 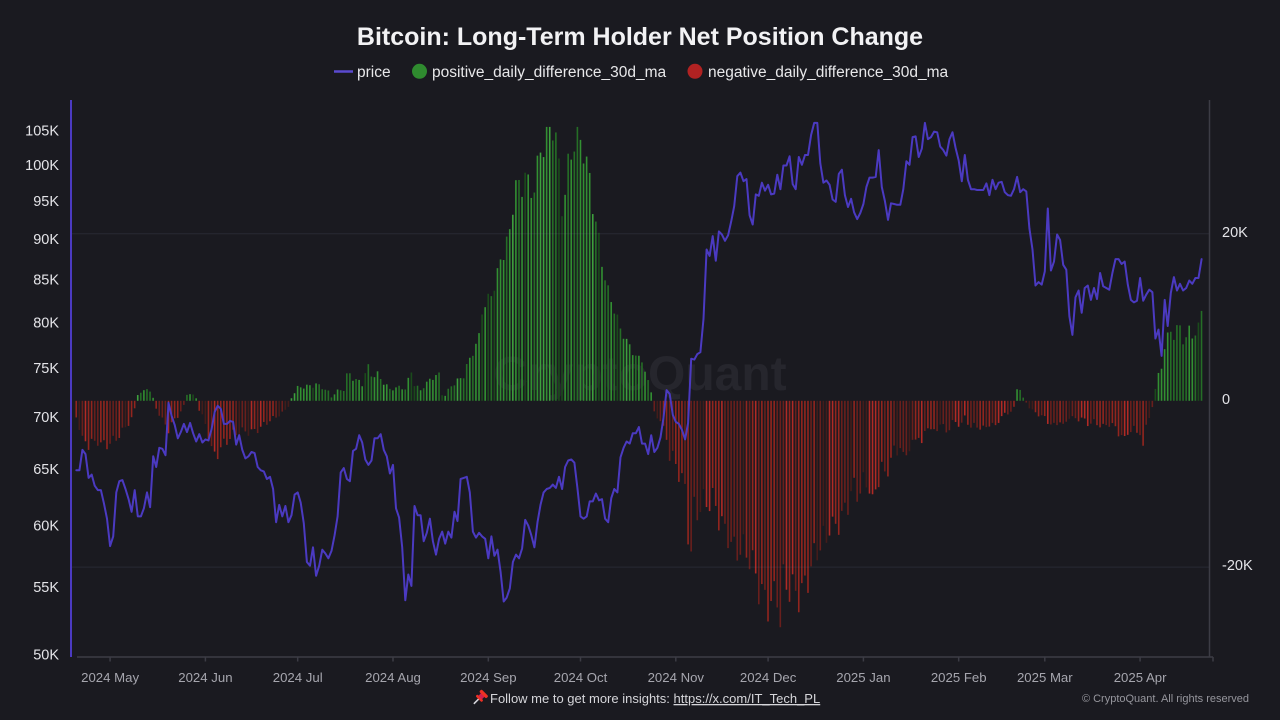 I want to click on svg-text: 20K, so click(x=1235, y=233).